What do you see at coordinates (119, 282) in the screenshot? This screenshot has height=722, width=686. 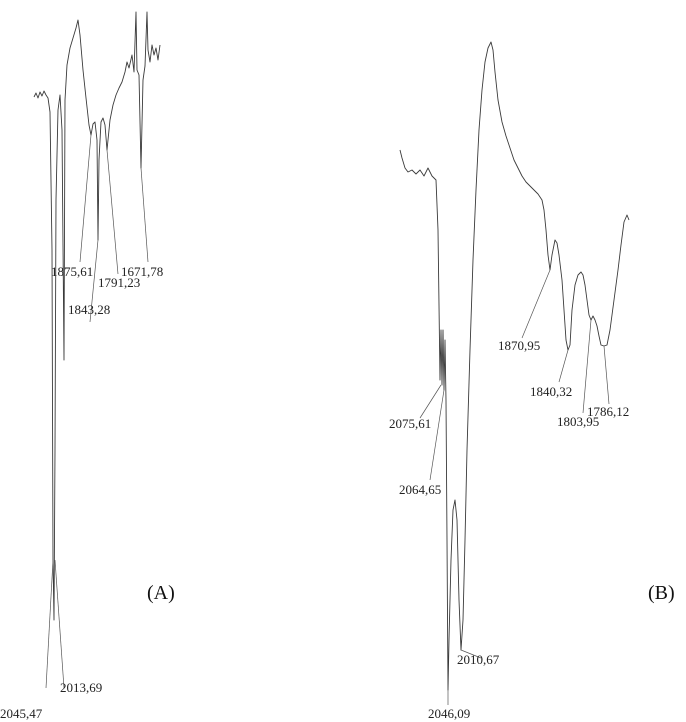 I see `peak-label-a-1791: 1791,23` at bounding box center [119, 282].